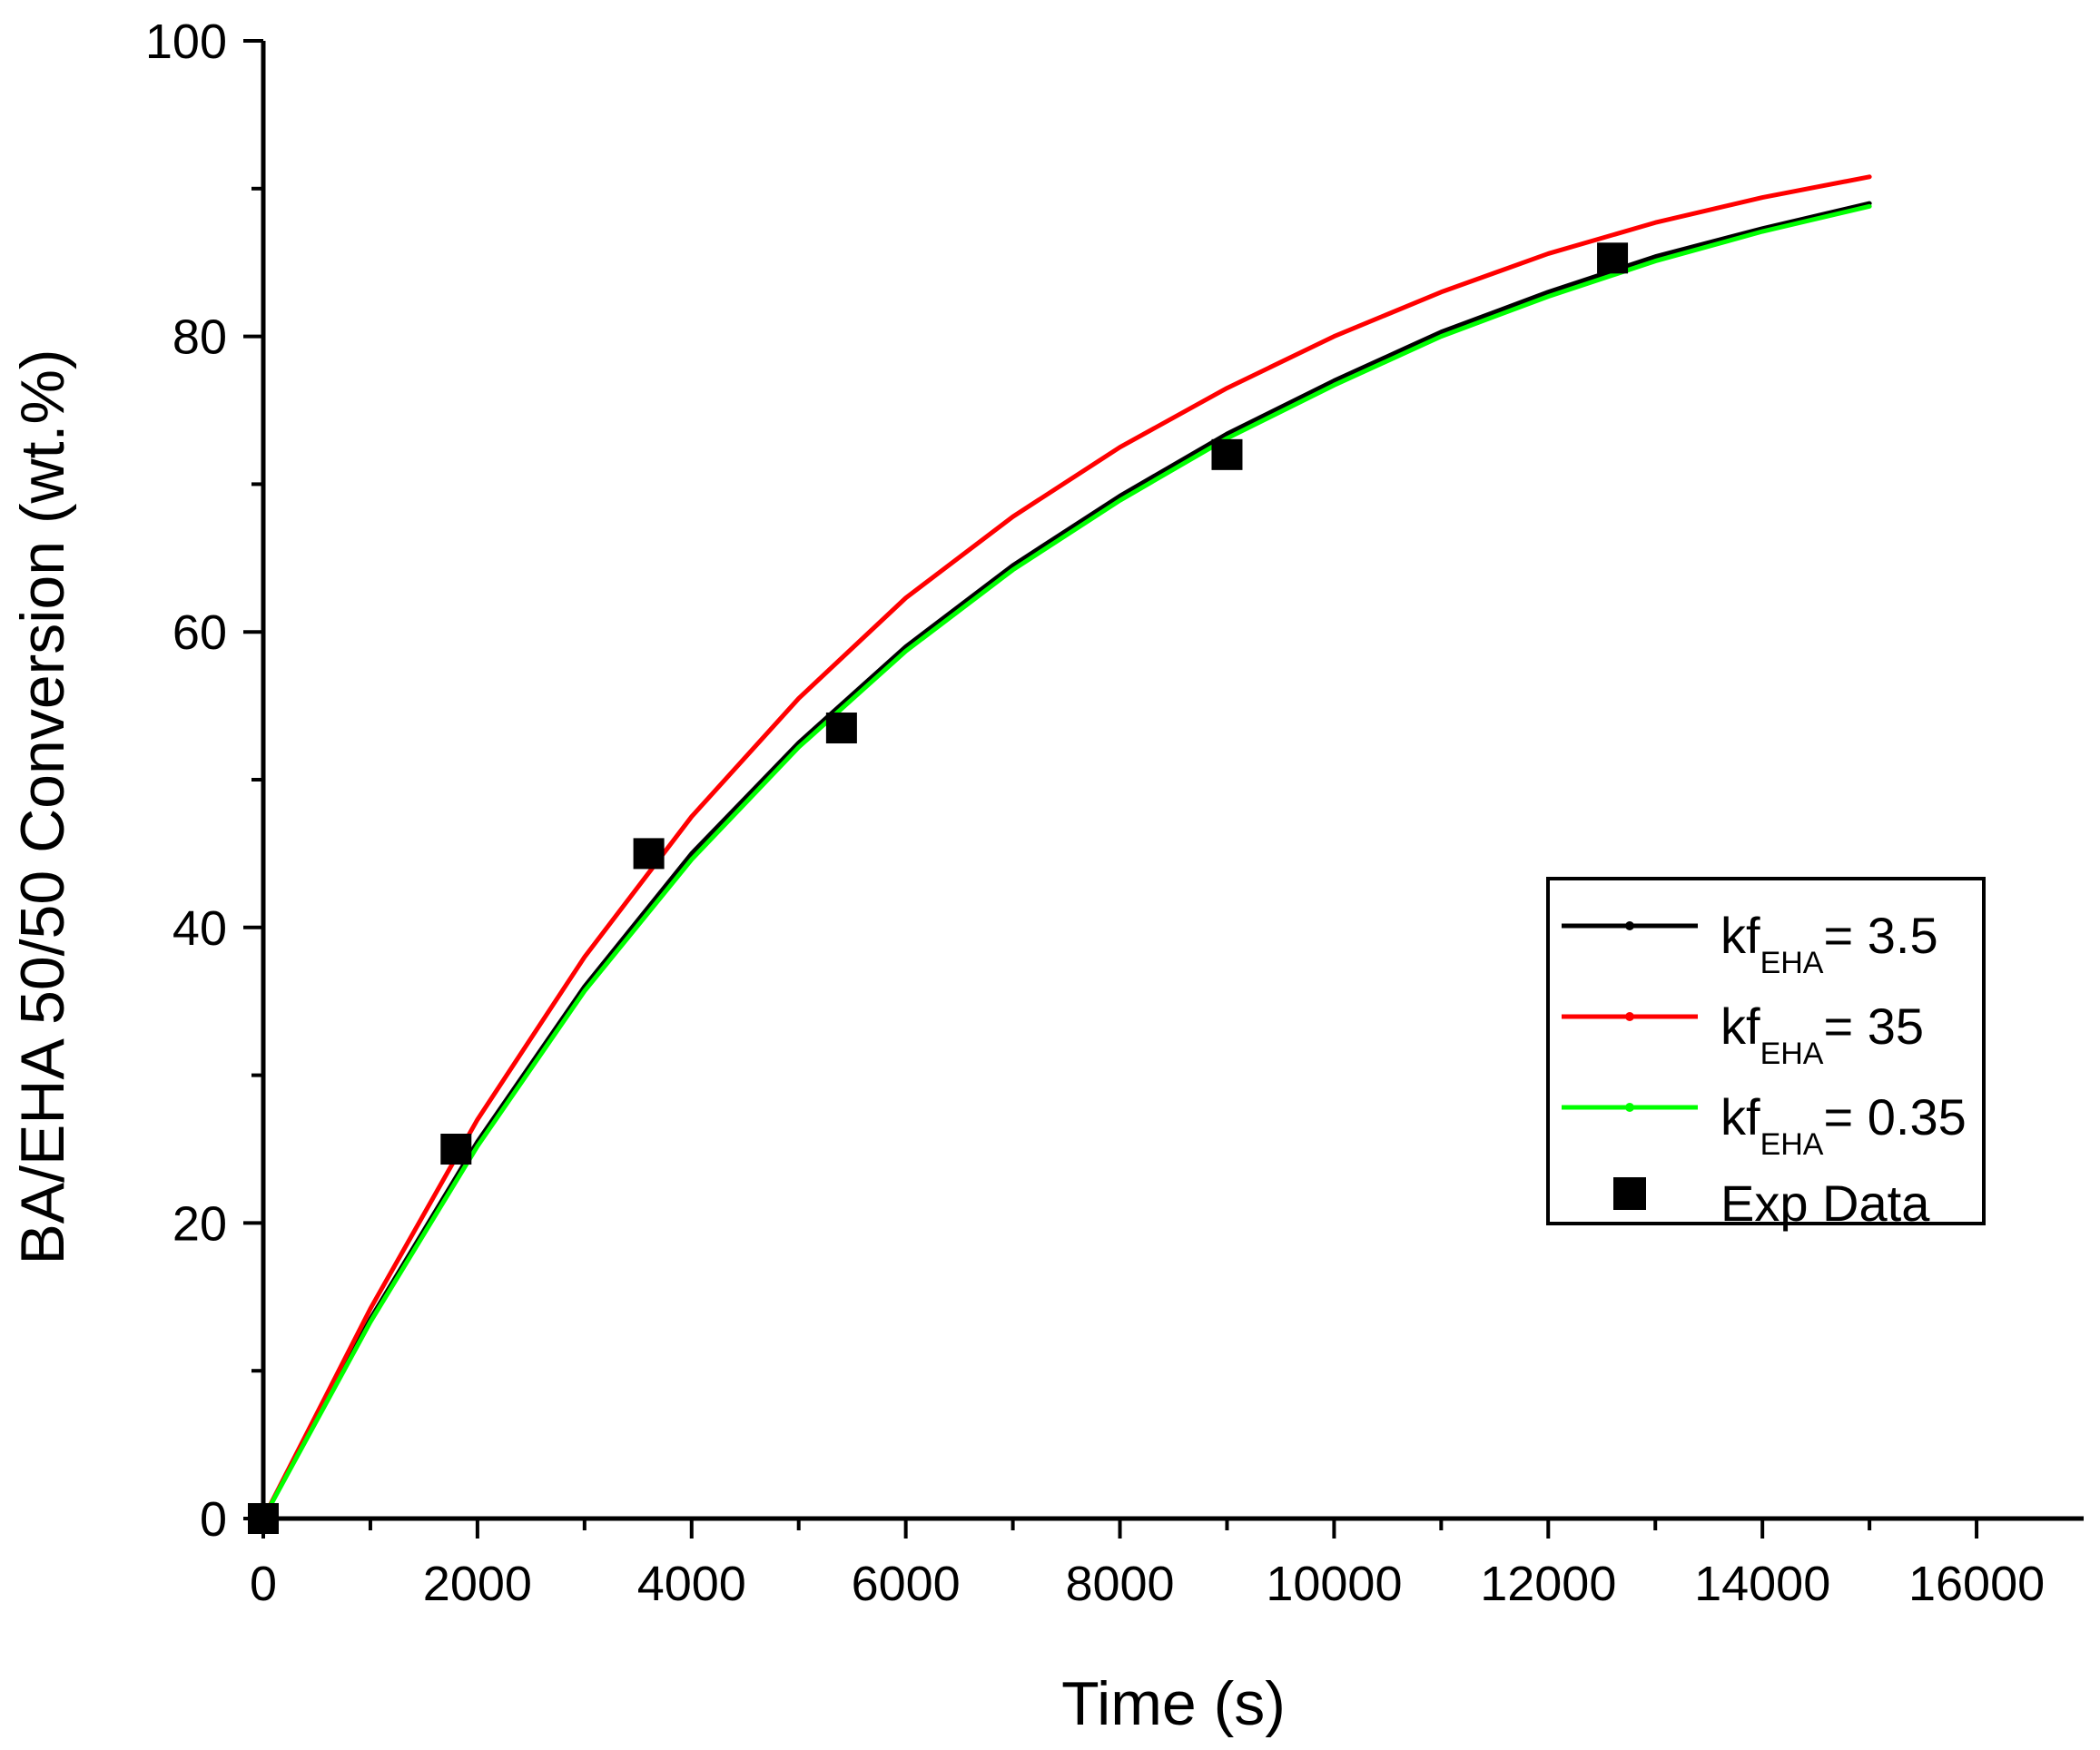 The image size is (2100, 1750). I want to click on legend-entry-exp-data: Exp Data, so click(1771, 1203).